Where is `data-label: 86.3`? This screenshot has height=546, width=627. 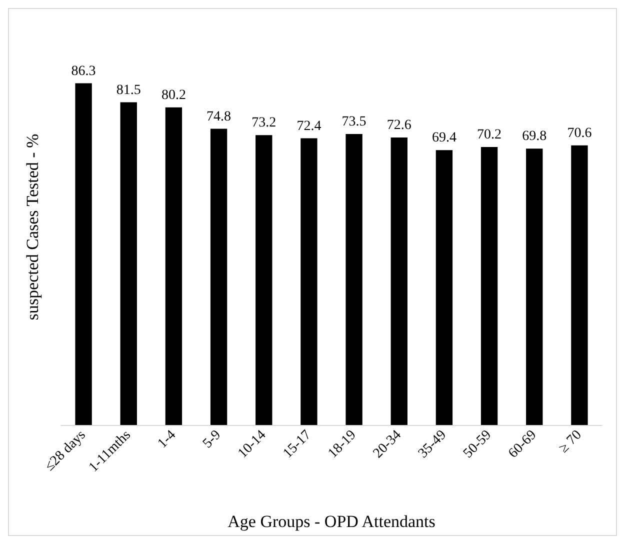
data-label: 86.3 is located at coordinates (83, 71).